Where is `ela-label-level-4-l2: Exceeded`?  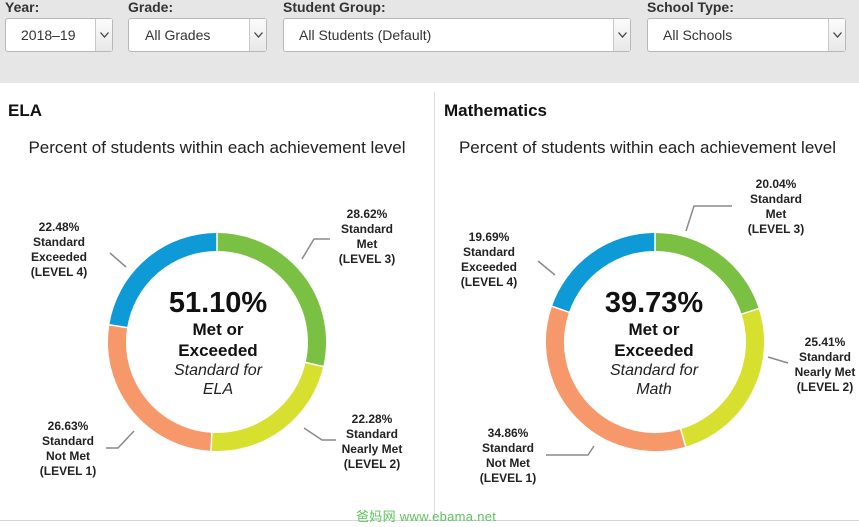 ela-label-level-4-l2: Exceeded is located at coordinates (59, 257).